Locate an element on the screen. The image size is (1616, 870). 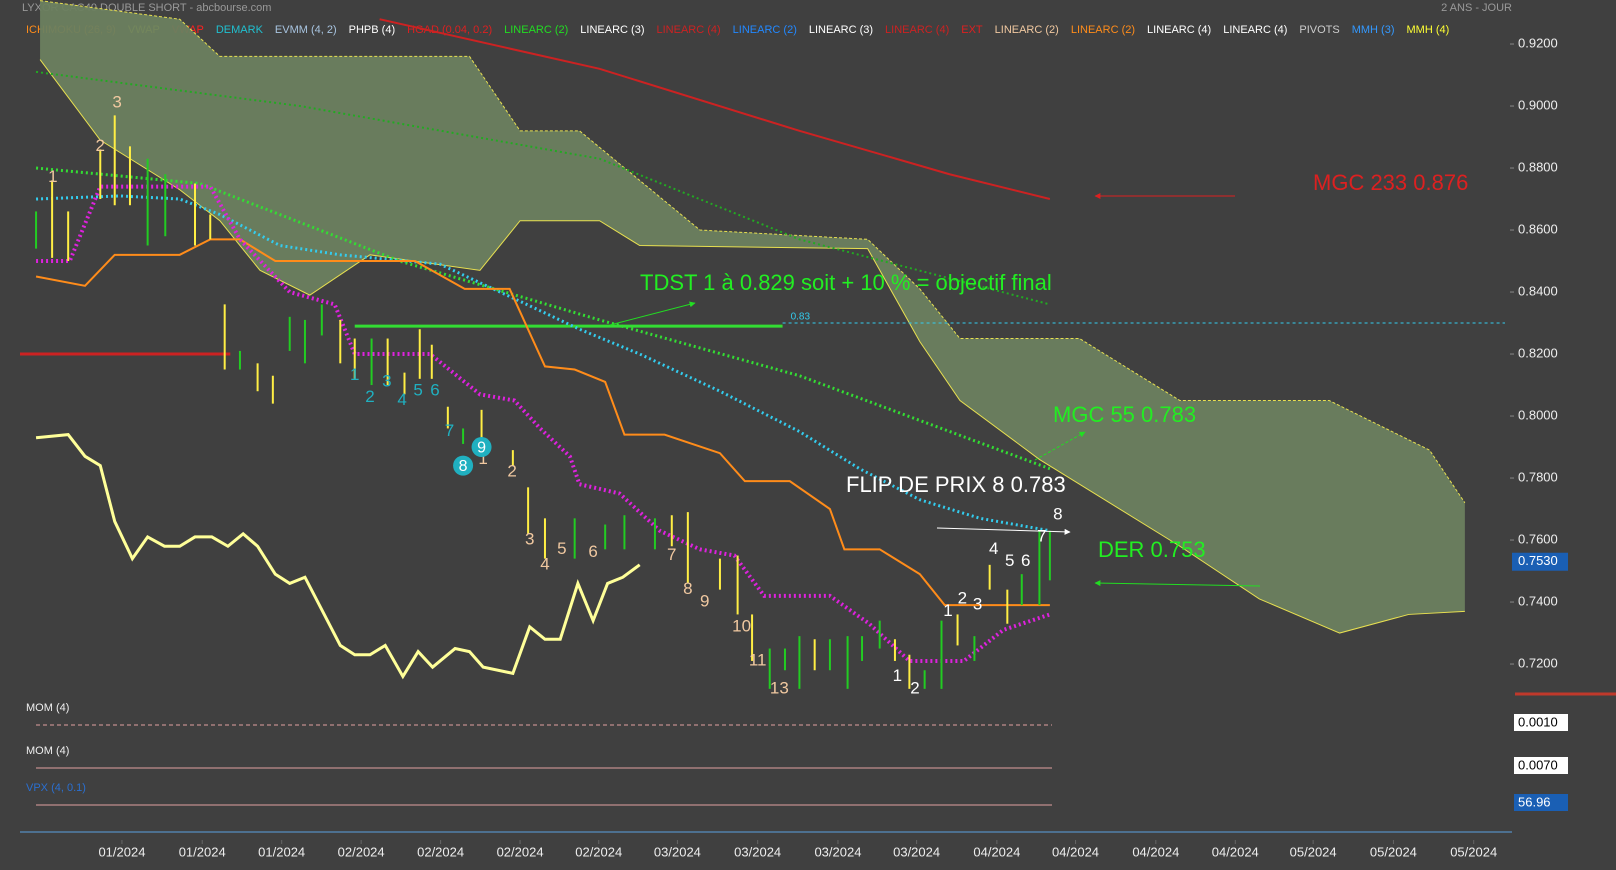
y-tick-label: 0.7400 is located at coordinates (1538, 600).